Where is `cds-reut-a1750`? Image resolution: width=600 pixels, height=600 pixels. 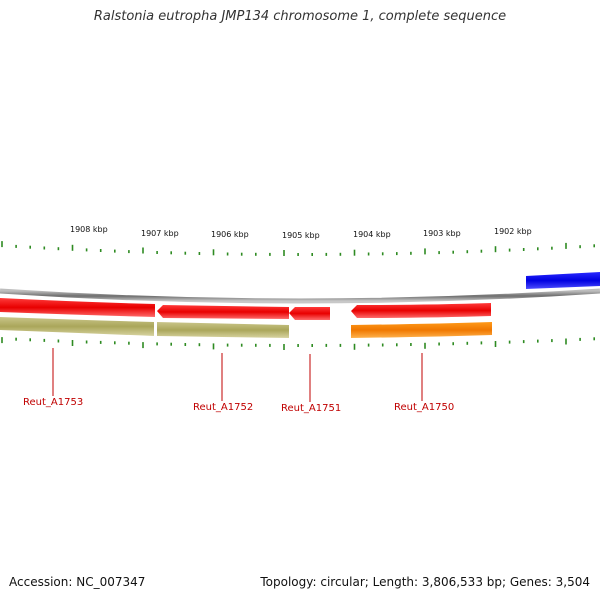 cds-reut-a1750 is located at coordinates (421, 310).